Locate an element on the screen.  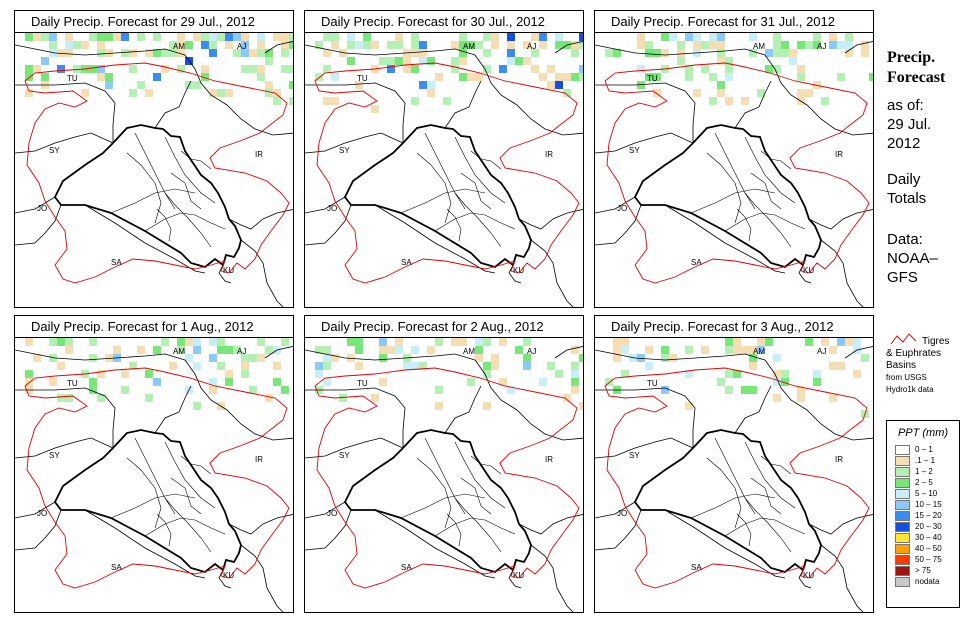
map-label-am: AM is located at coordinates (469, 46).